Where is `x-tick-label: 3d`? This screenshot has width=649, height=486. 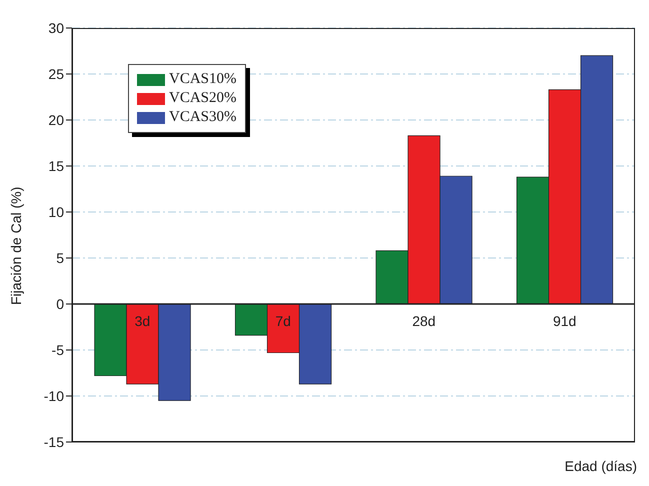
x-tick-label: 3d is located at coordinates (142, 321).